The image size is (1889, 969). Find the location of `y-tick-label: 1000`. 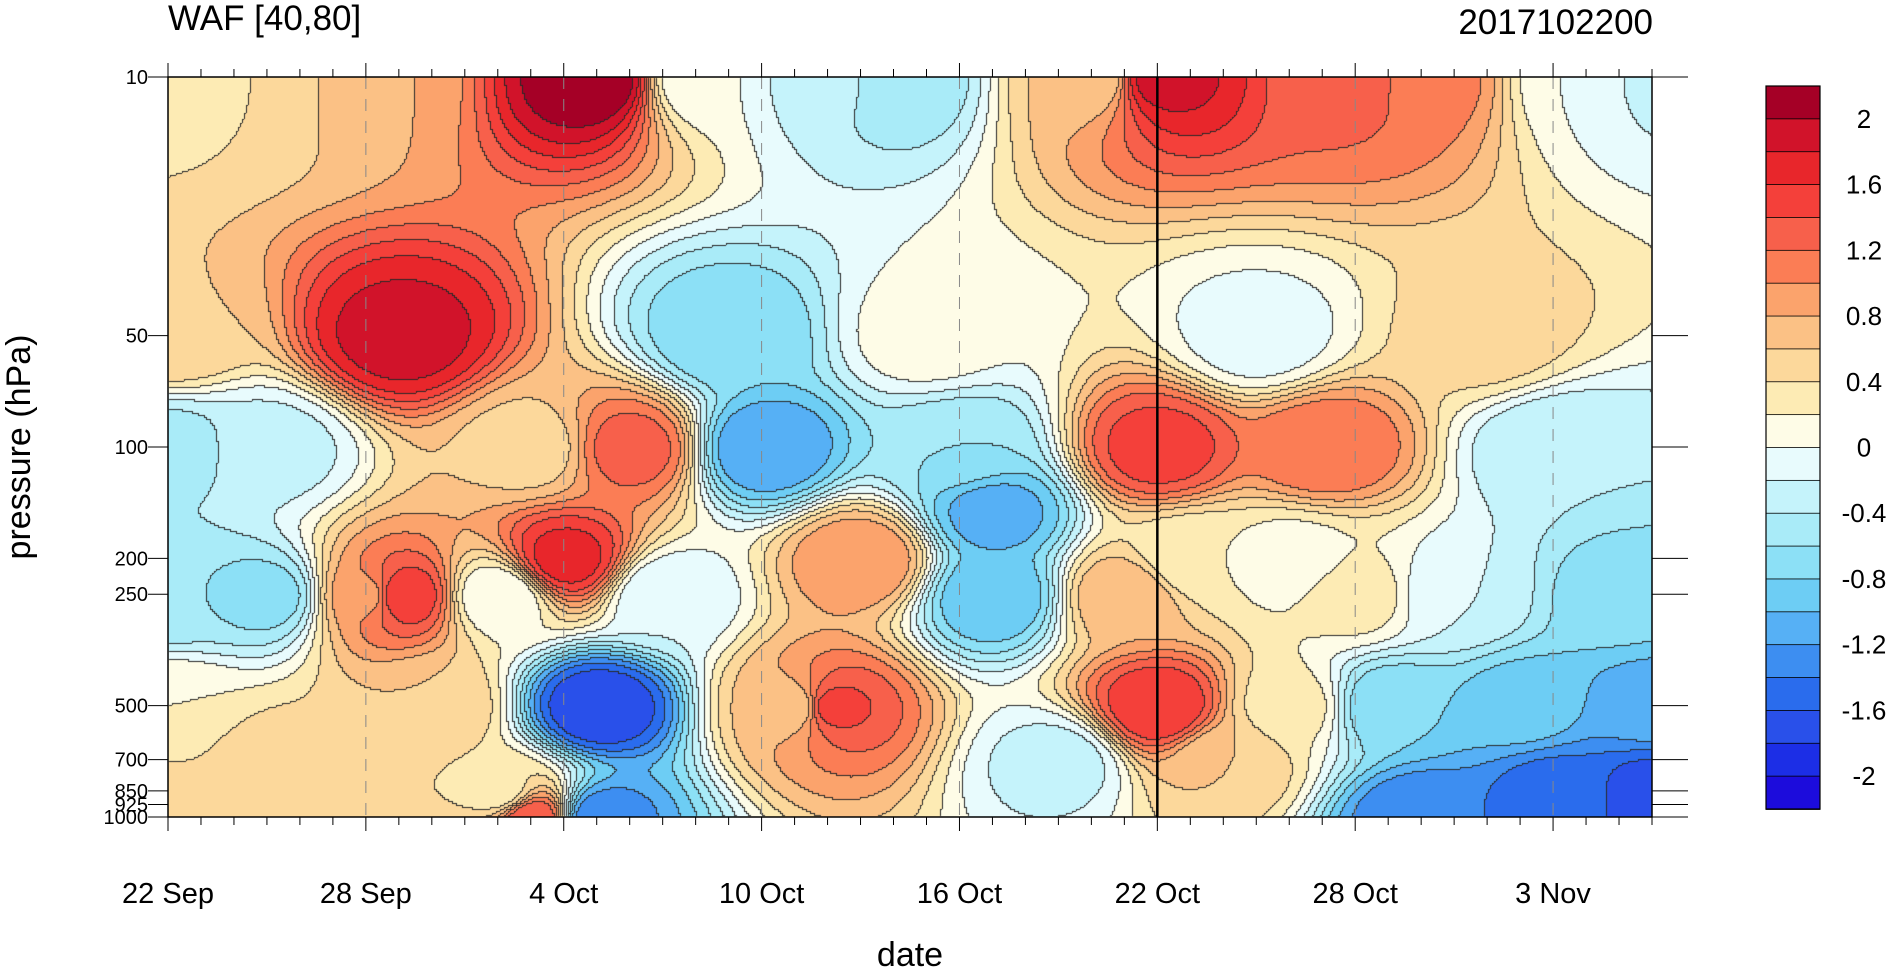

y-tick-label: 1000 is located at coordinates (126, 818).